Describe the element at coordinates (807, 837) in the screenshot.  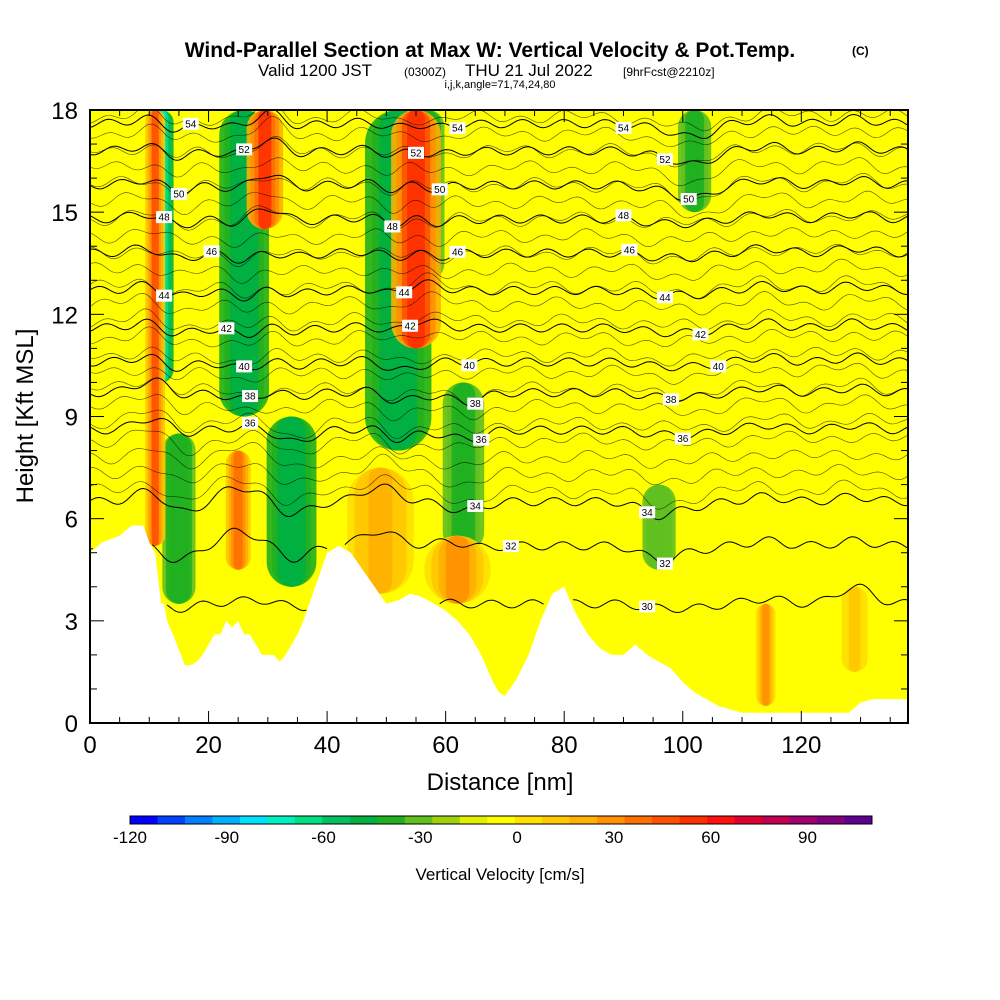
I see `colorbar-tick-label: 90` at that location.